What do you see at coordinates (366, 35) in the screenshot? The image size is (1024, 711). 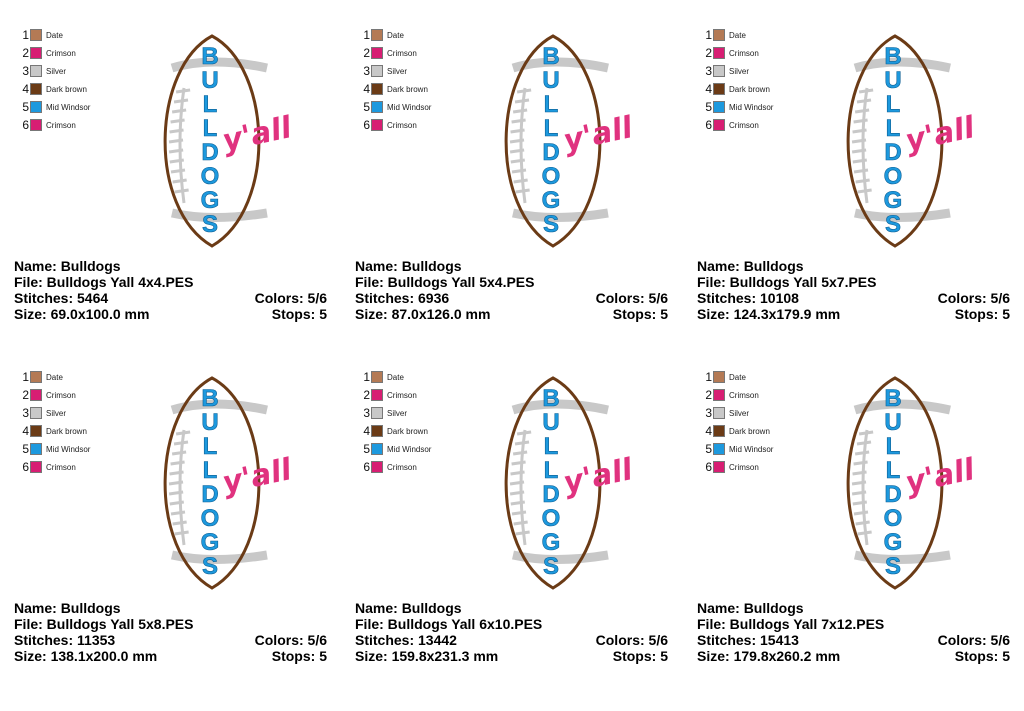 I see `legend-number: 1` at bounding box center [366, 35].